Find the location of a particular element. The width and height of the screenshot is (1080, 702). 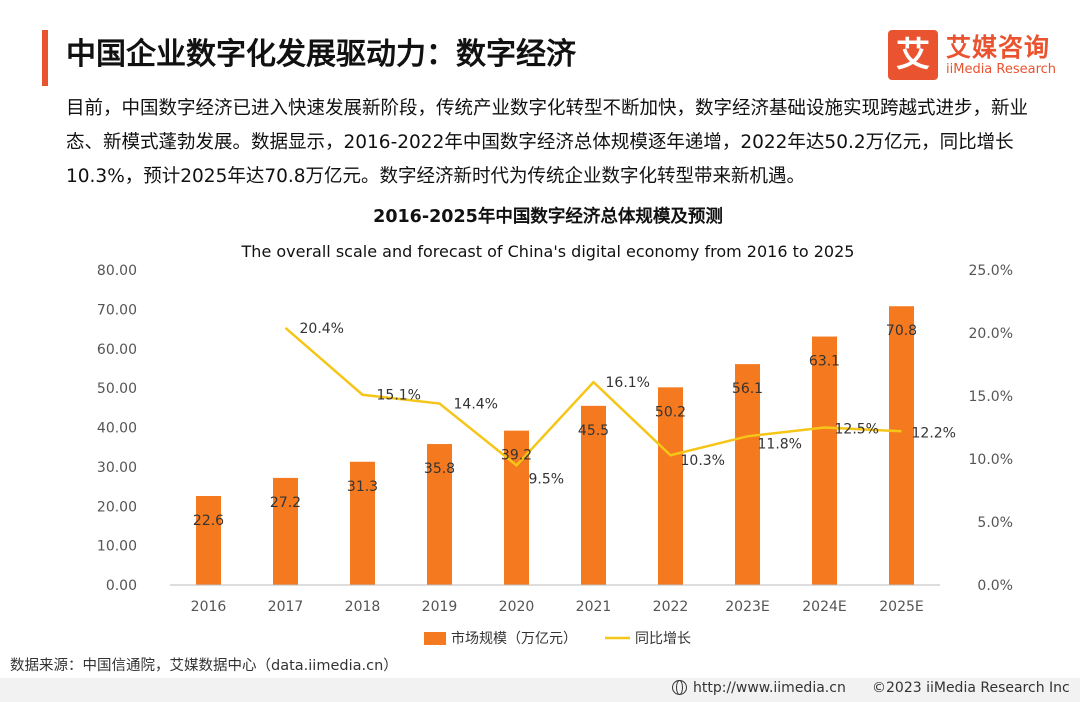

growth-label-2025E: 12.2% is located at coordinates (934, 433).